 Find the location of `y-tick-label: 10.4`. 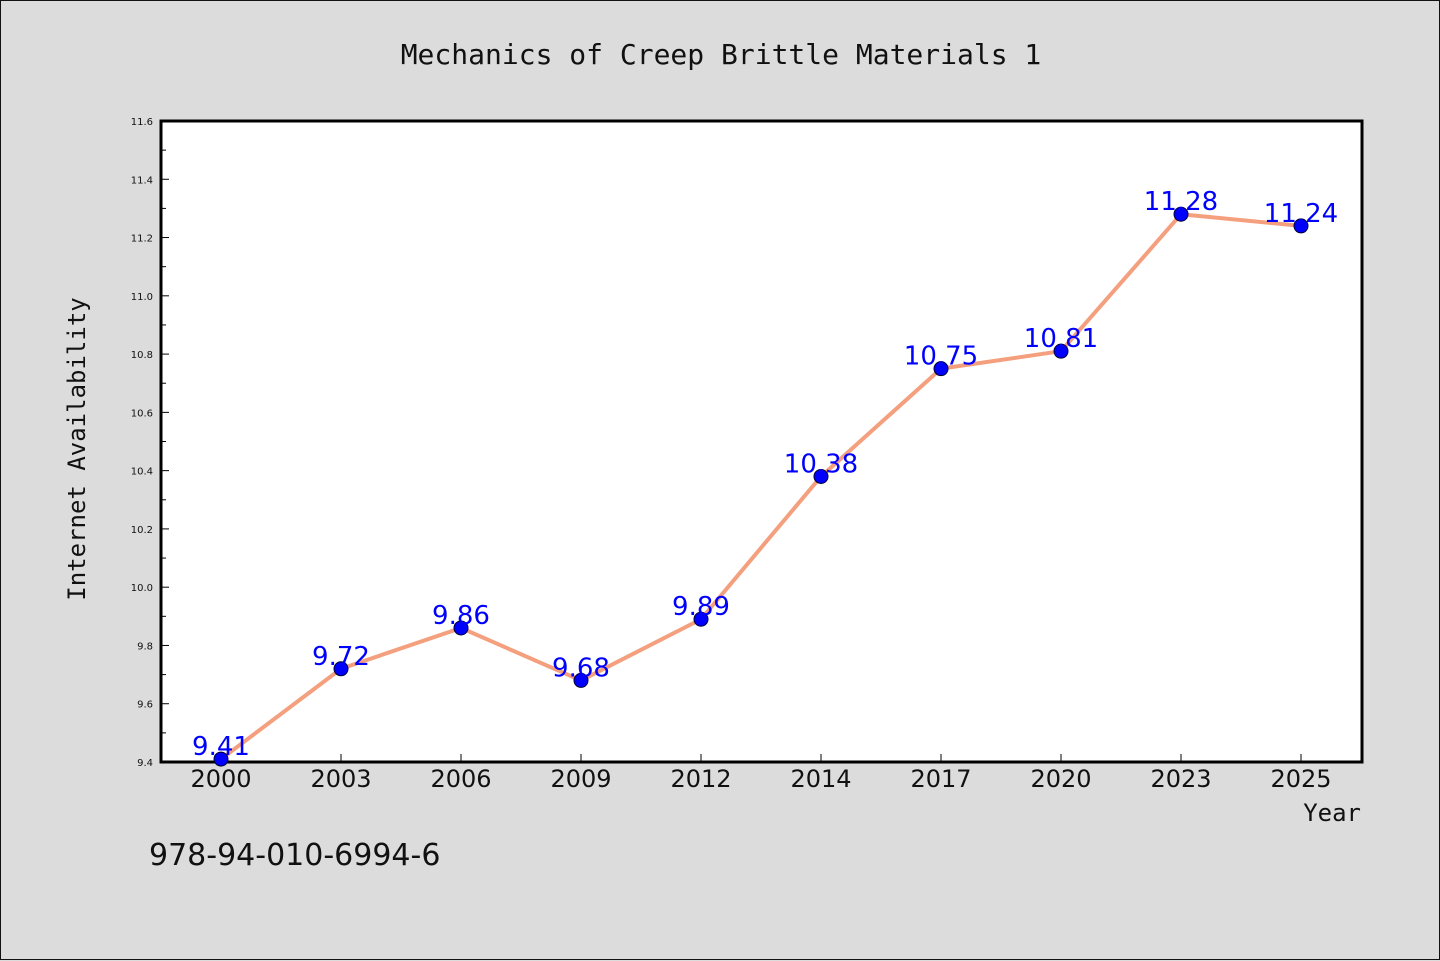

y-tick-label: 10.4 is located at coordinates (142, 472).